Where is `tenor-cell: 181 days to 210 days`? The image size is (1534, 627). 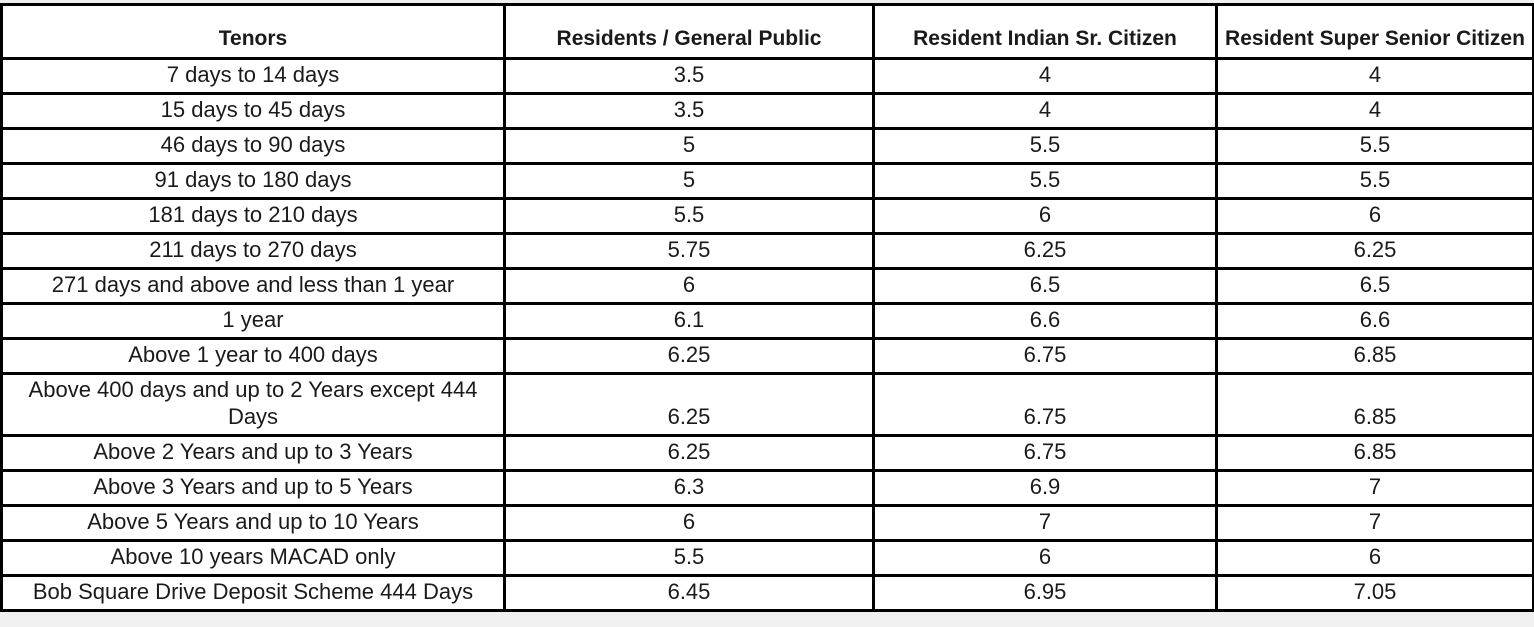
tenor-cell: 181 days to 210 days is located at coordinates (253, 216).